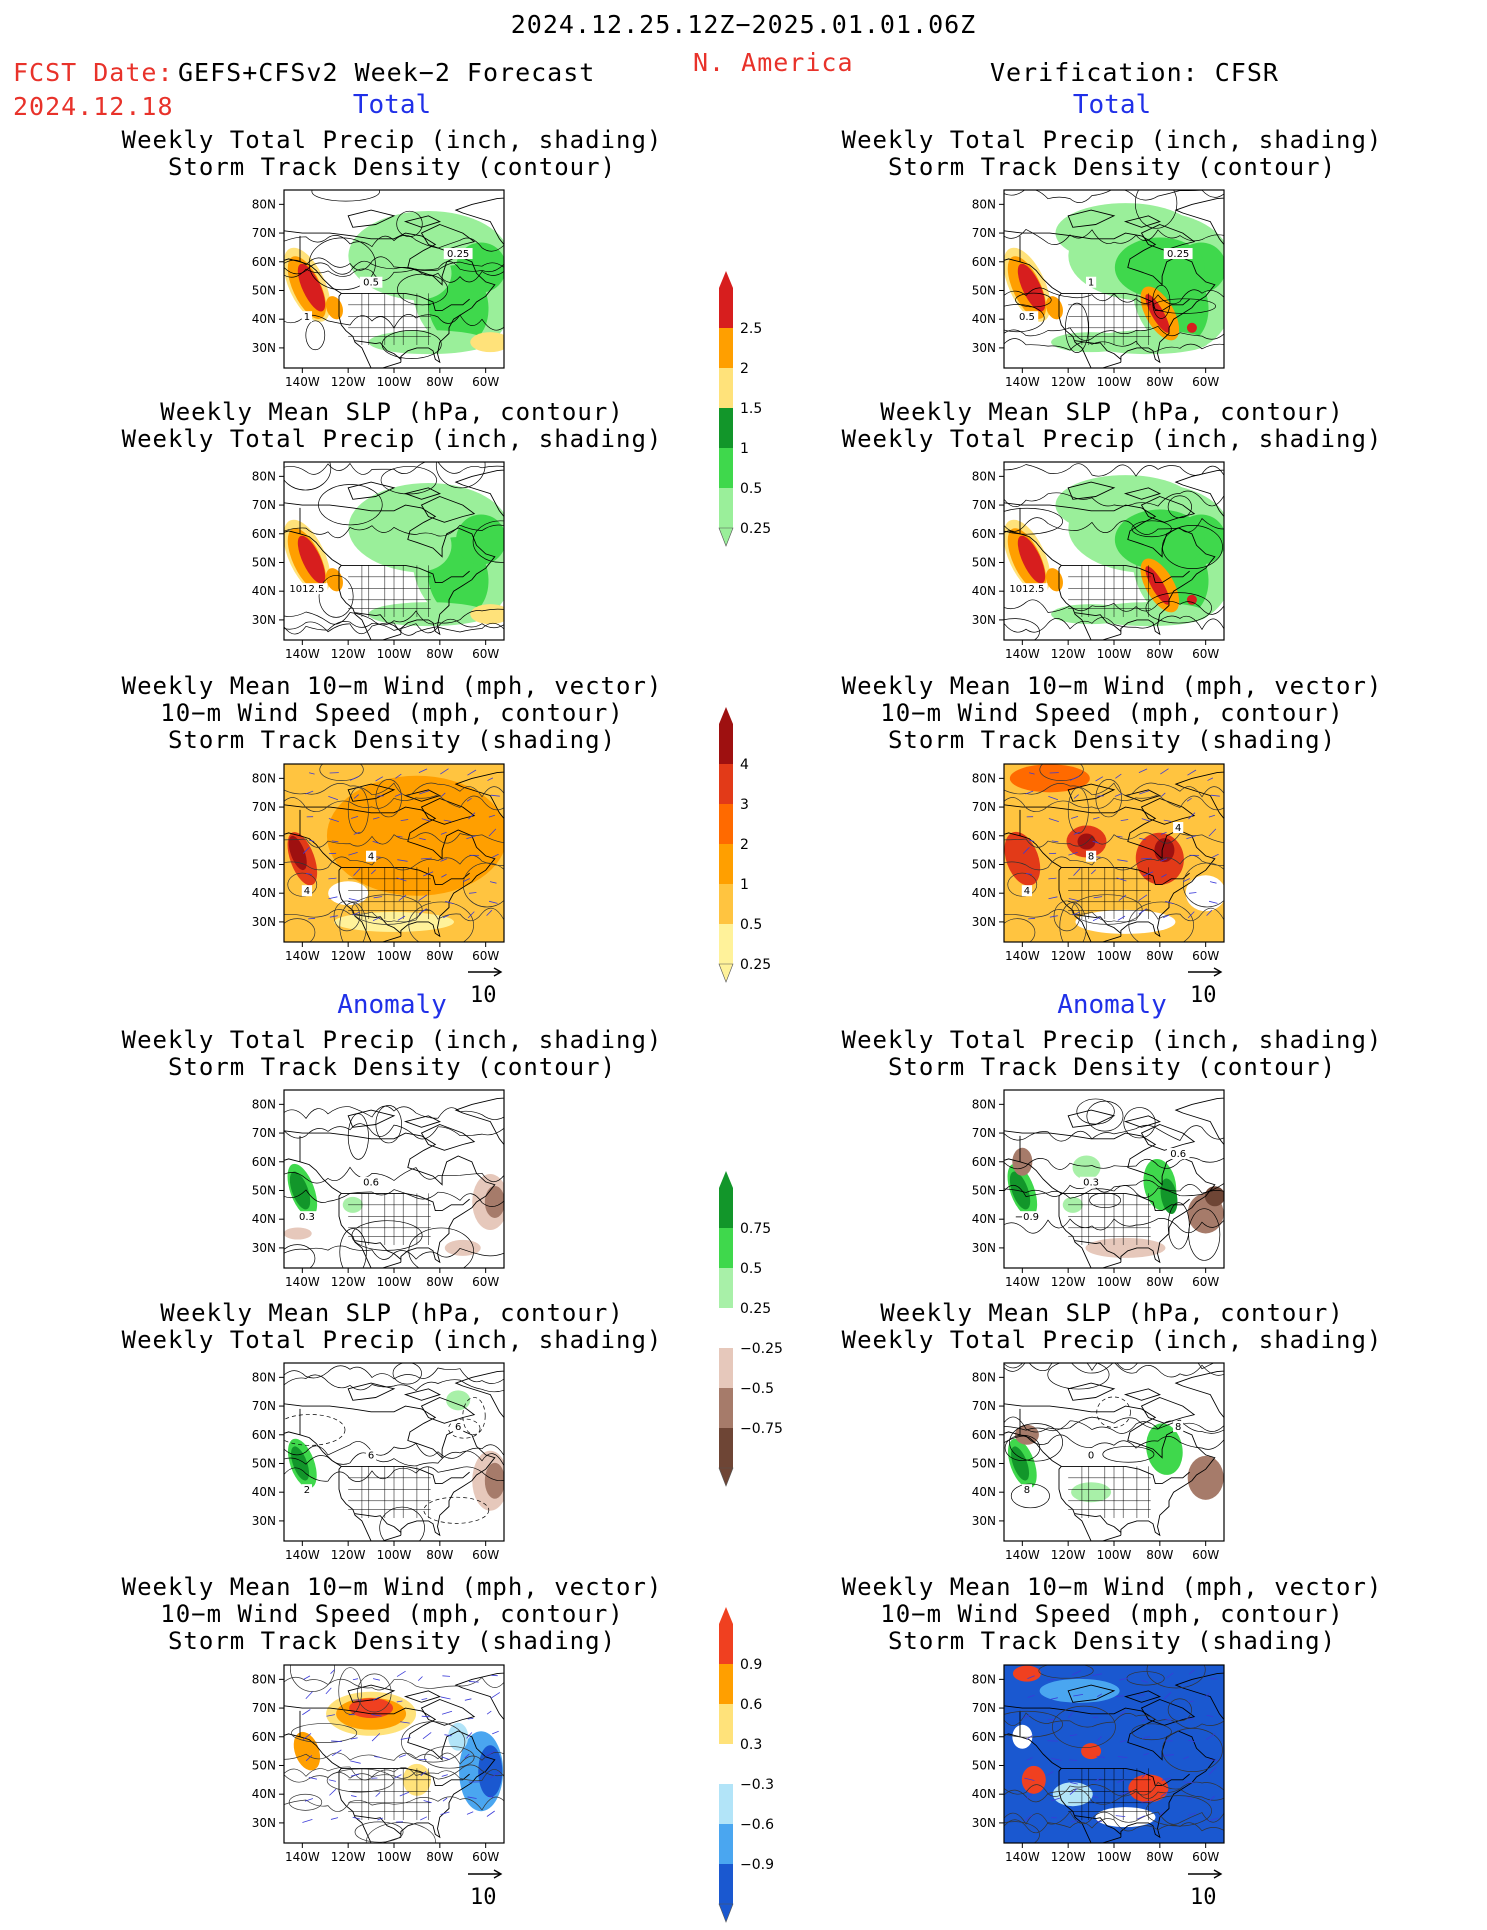 The image size is (1487, 1930). What do you see at coordinates (264, 1248) in the screenshot?
I see `lat-tick-label: 30N` at bounding box center [264, 1248].